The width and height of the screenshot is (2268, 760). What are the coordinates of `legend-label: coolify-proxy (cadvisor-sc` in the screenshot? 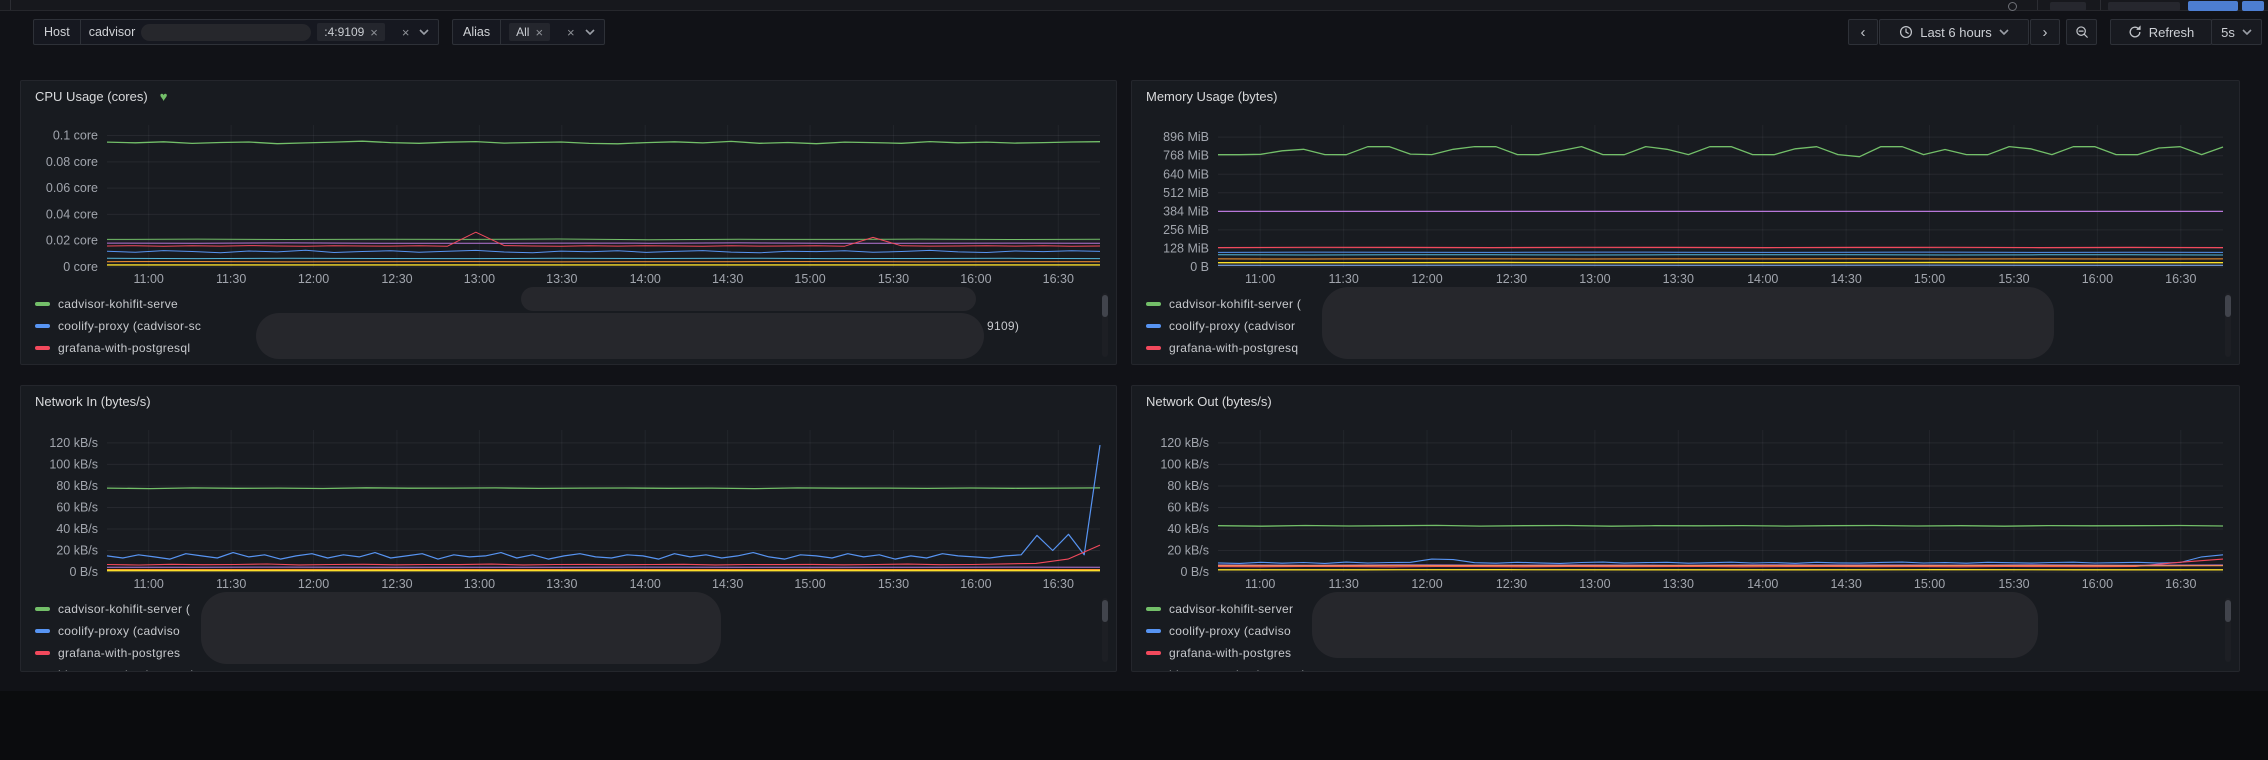 It's located at (130, 326).